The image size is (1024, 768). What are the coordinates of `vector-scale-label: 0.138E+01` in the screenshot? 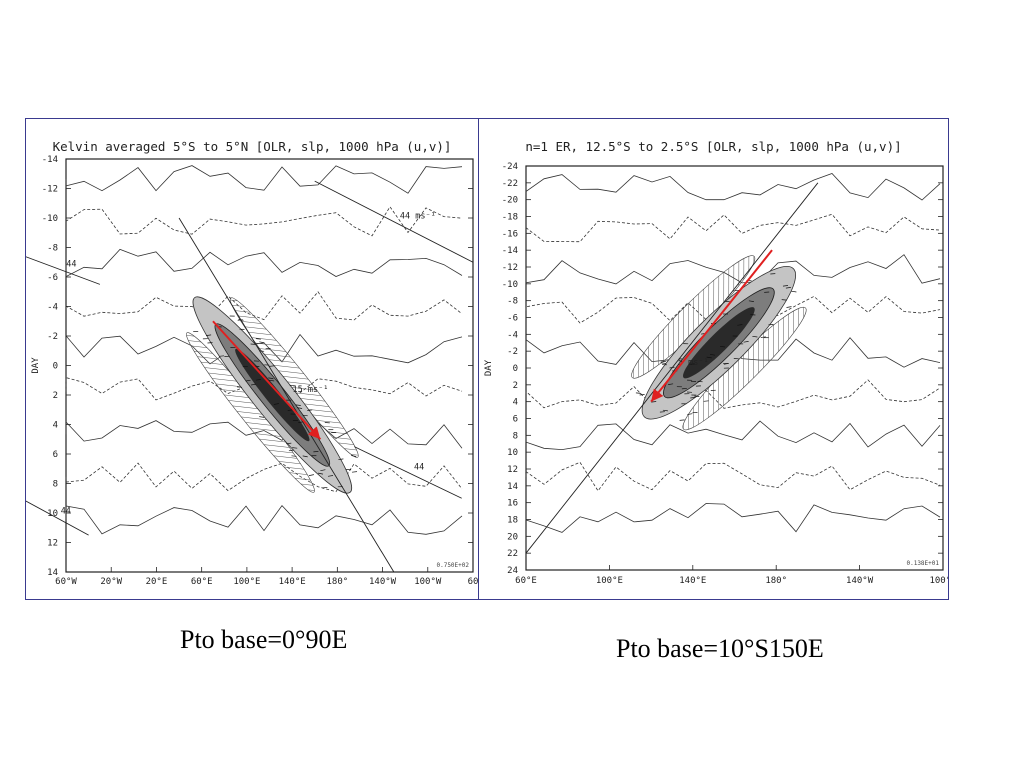 It's located at (922, 563).